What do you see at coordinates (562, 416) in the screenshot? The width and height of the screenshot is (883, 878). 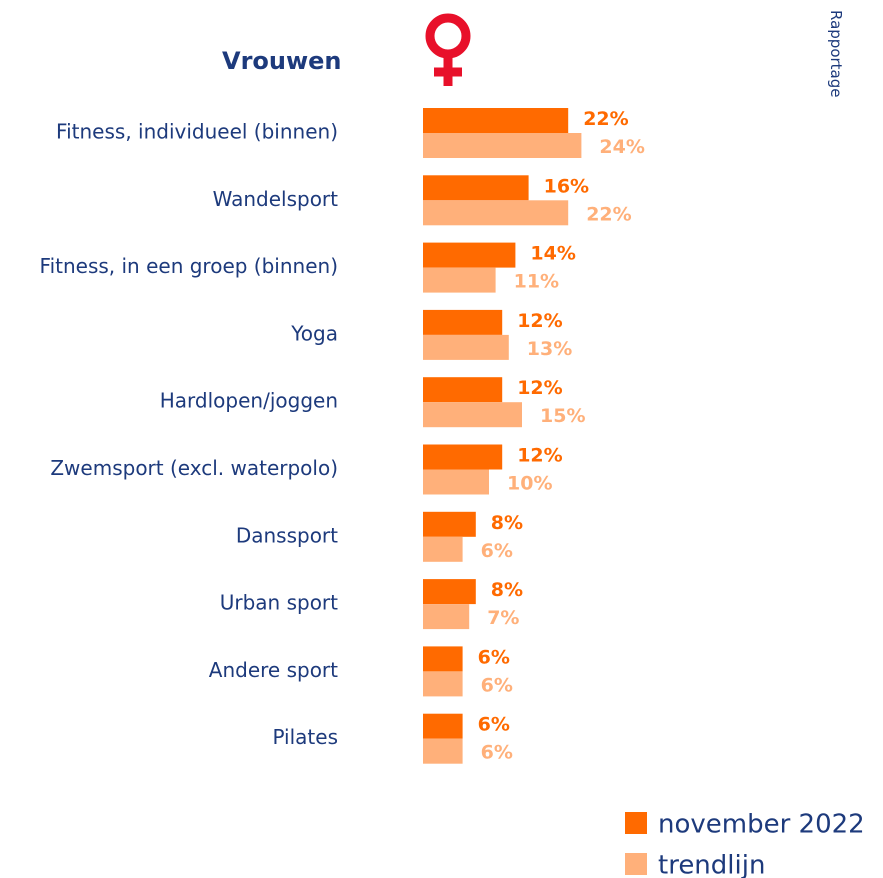 I see `value-label: 15%` at bounding box center [562, 416].